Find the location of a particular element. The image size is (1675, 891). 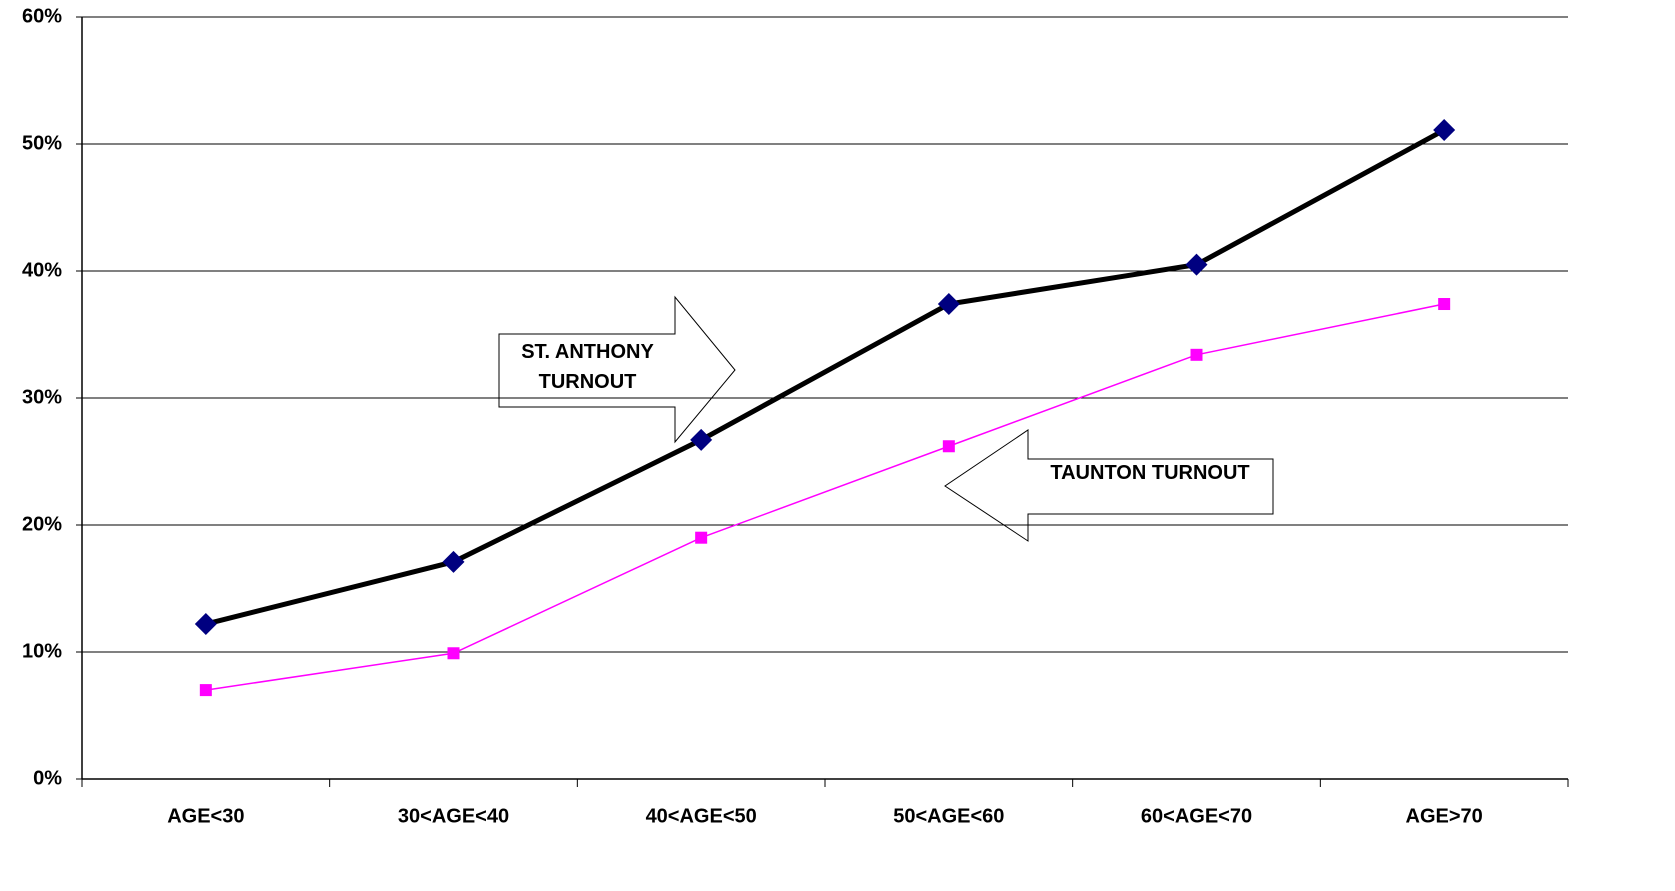

y-tick-label: 20% is located at coordinates (42, 524).